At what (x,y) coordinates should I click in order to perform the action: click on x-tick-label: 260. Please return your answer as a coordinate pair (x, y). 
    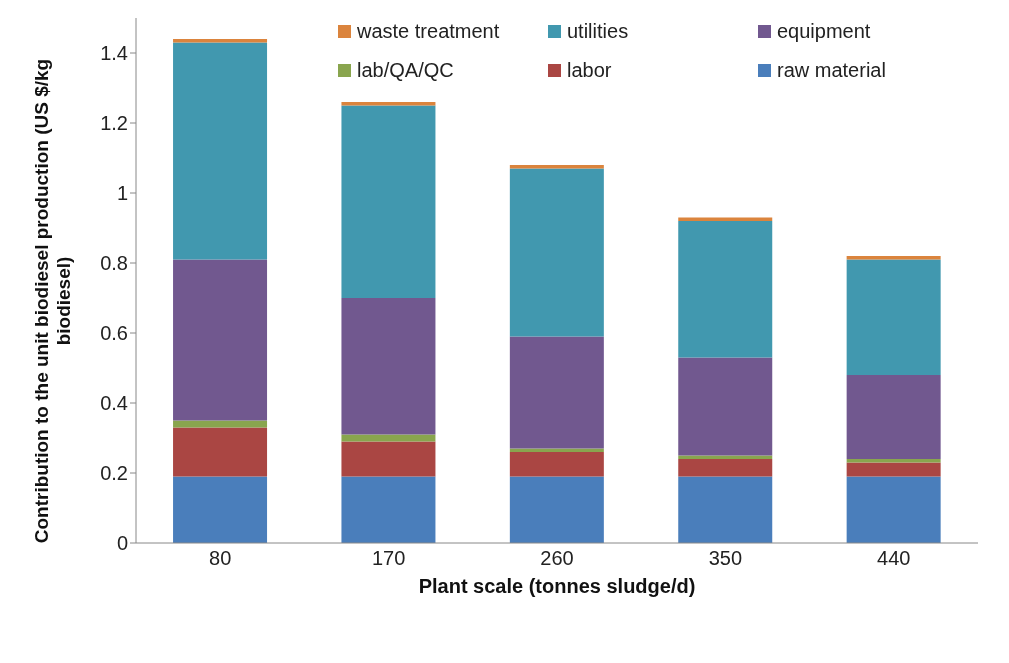
    Looking at the image, I should click on (557, 558).